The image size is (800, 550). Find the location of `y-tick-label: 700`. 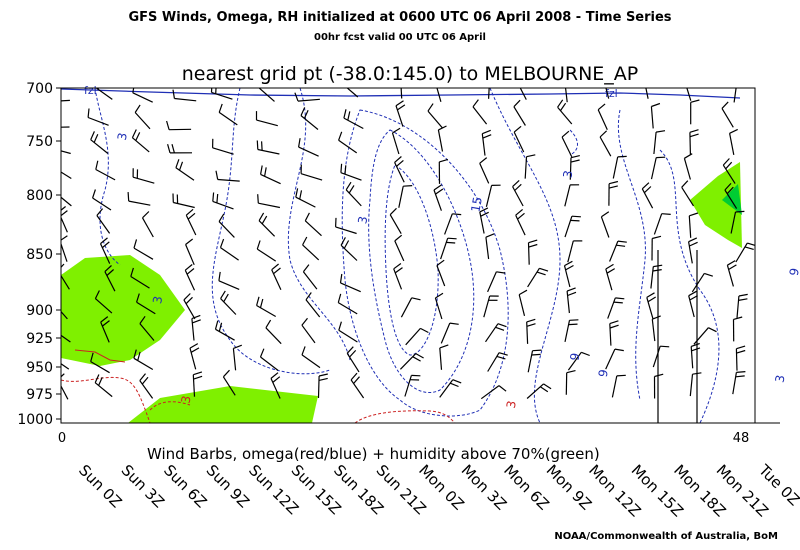

y-tick-label: 700 is located at coordinates (39, 89).